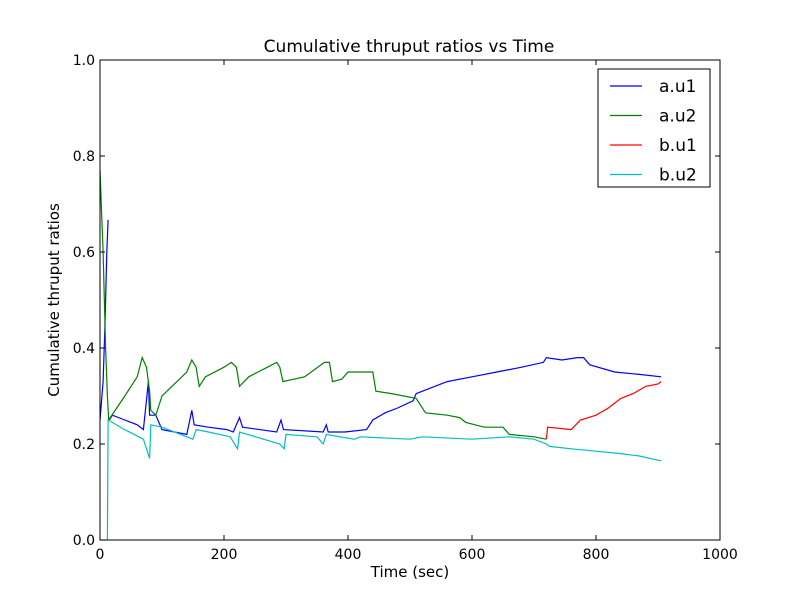  What do you see at coordinates (100, 555) in the screenshot?
I see `x-tick-label: 0` at bounding box center [100, 555].